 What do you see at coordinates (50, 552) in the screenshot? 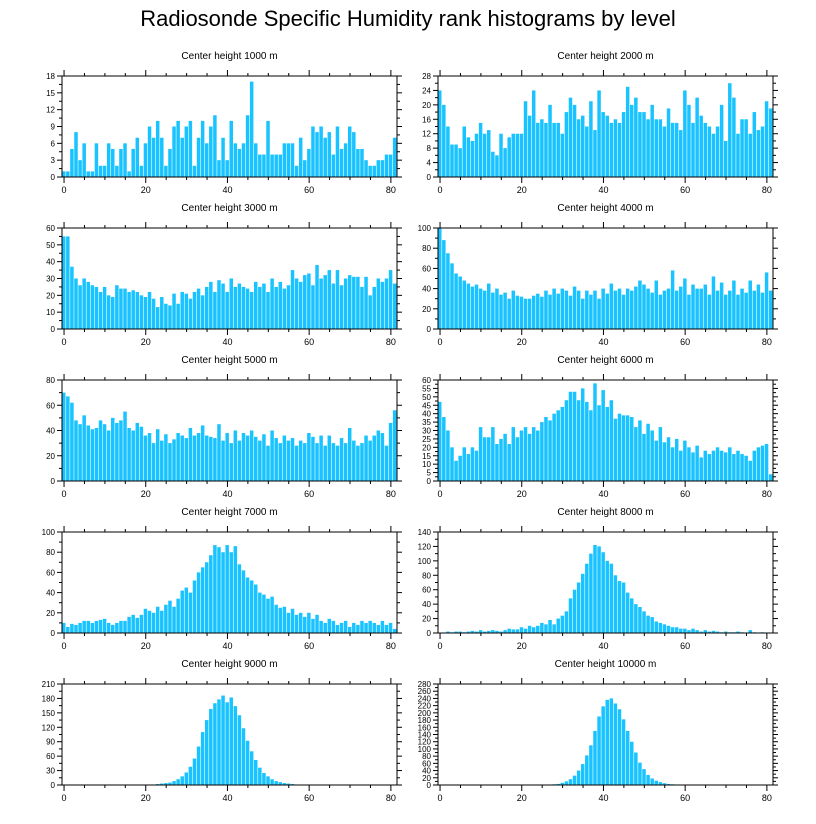
I see `y-tick-label: 80` at bounding box center [50, 552].